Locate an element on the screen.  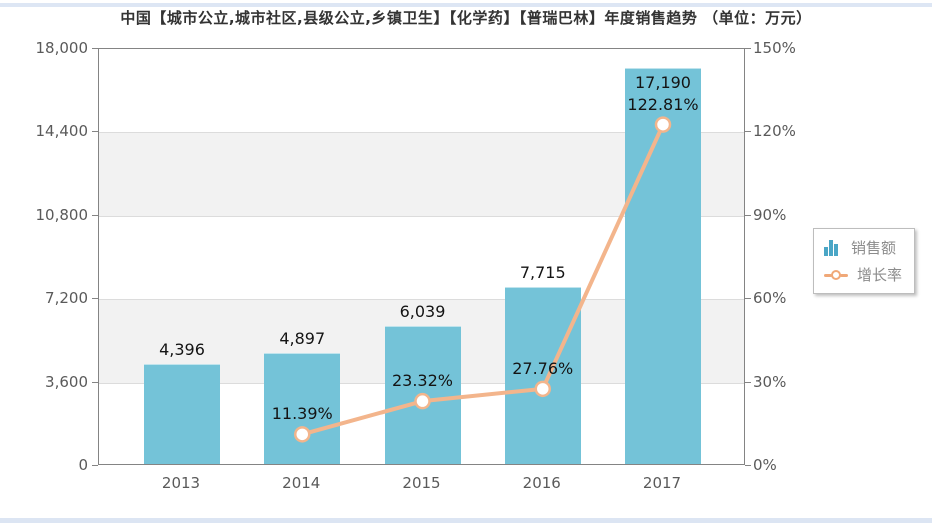
bar-value-label: 4,396 is located at coordinates (182, 350).